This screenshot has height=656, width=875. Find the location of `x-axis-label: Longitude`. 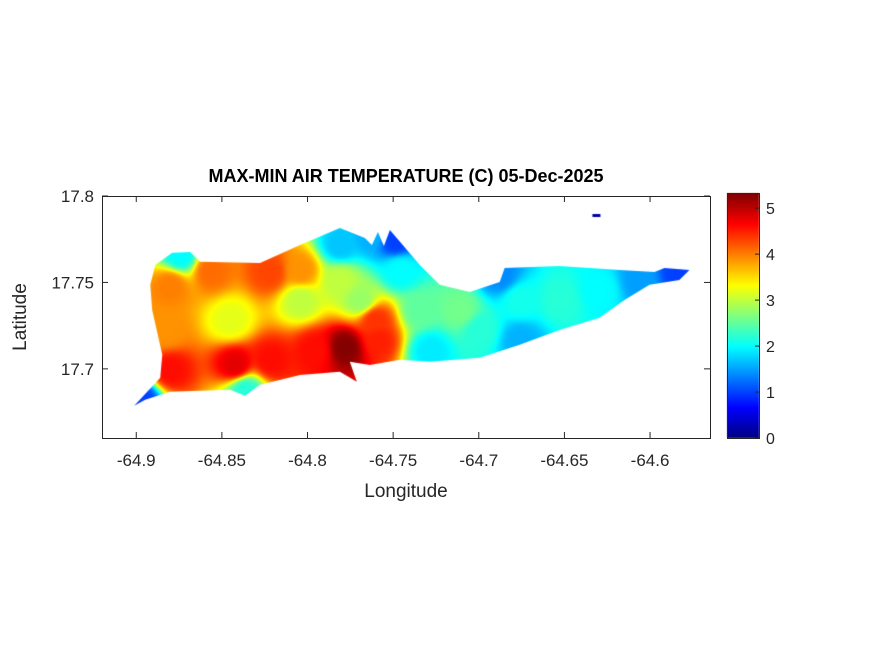

x-axis-label: Longitude is located at coordinates (406, 491).